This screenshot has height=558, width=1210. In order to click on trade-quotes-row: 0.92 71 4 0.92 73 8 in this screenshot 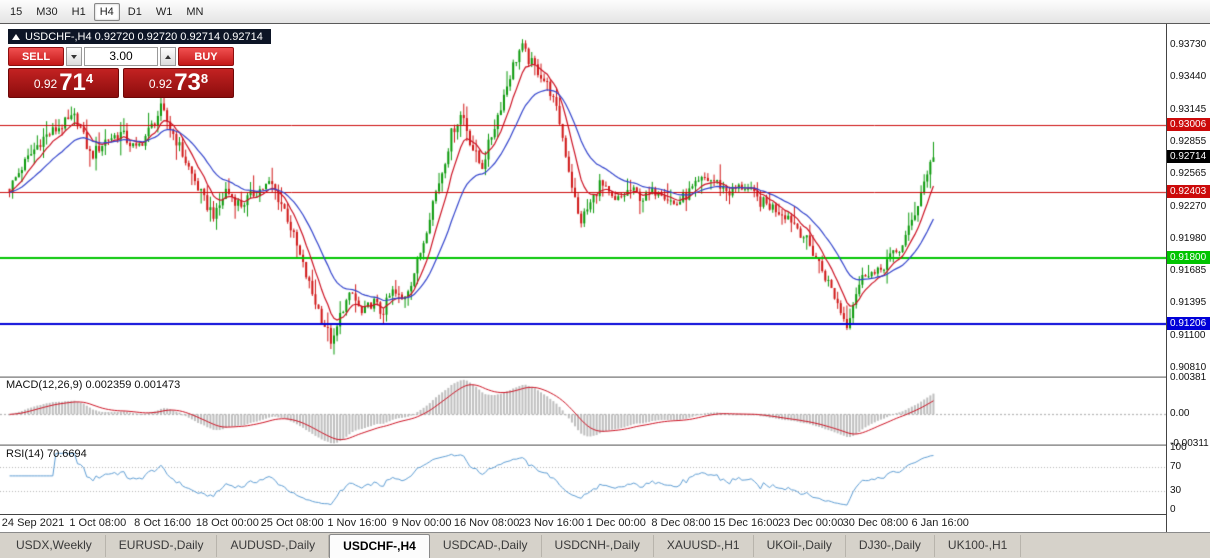, I will do `click(121, 83)`.